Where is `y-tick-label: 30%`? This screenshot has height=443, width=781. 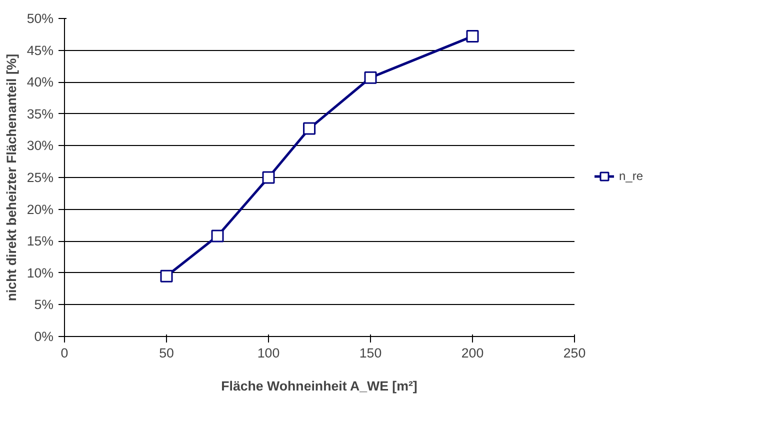 y-tick-label: 30% is located at coordinates (40, 146).